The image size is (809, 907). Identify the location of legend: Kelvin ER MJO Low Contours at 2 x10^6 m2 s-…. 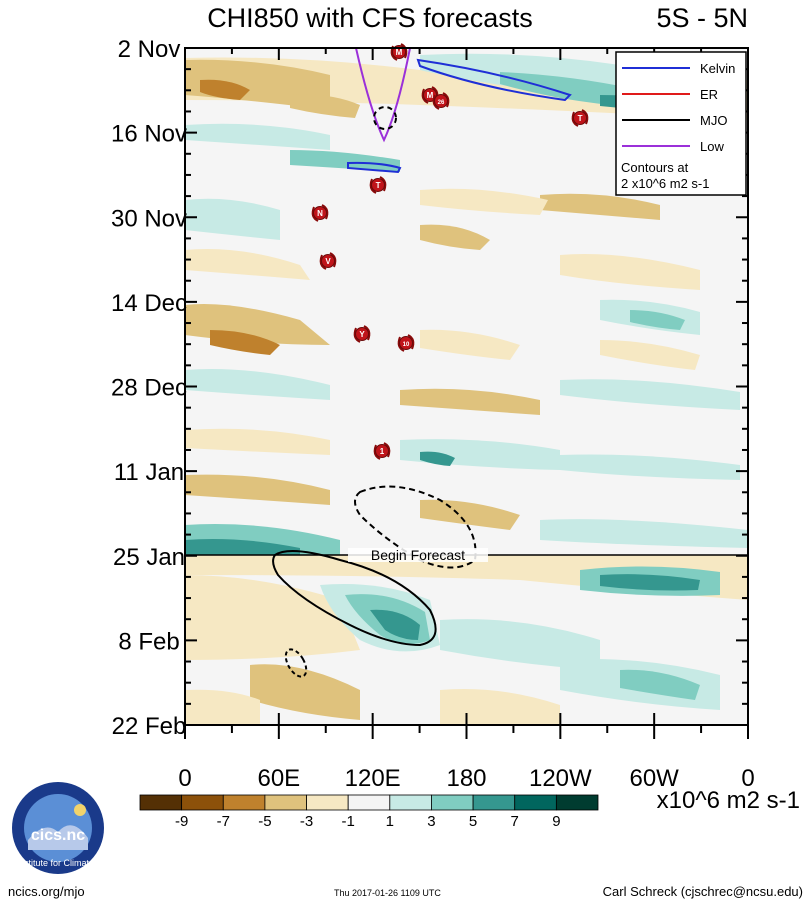
(681, 123).